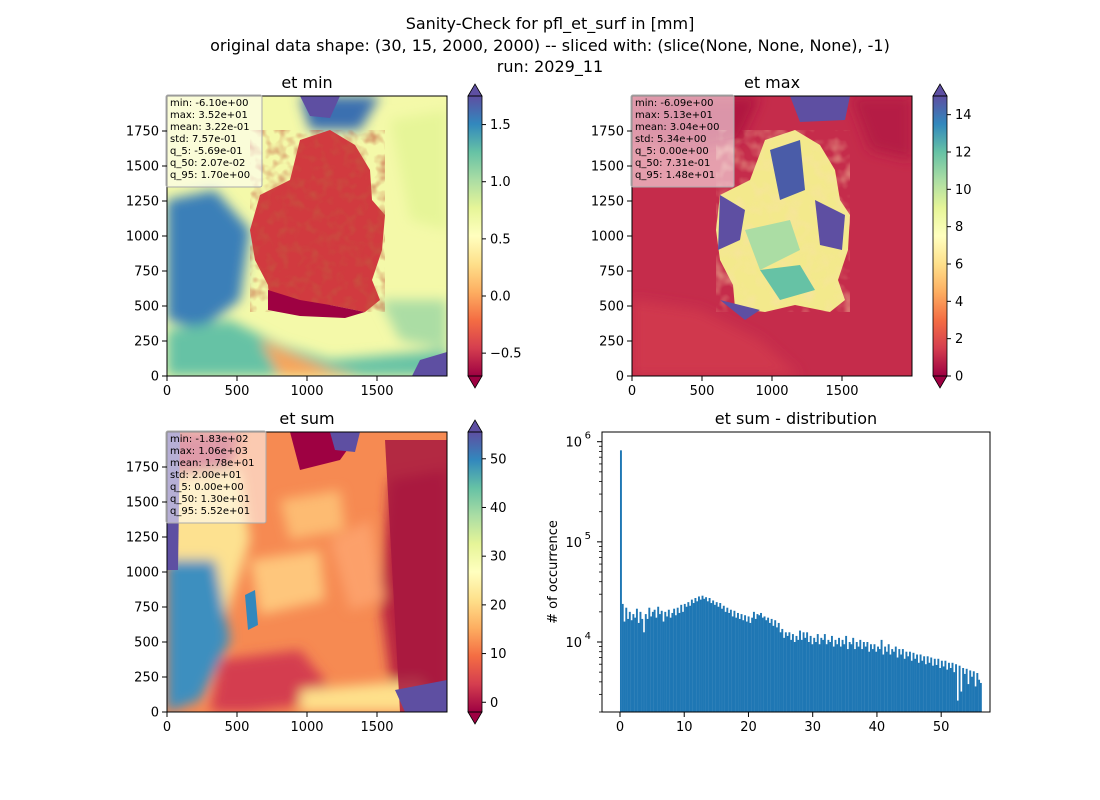  Describe the element at coordinates (306, 82) in the screenshot. I see `panel-title-et-min: et min` at that location.